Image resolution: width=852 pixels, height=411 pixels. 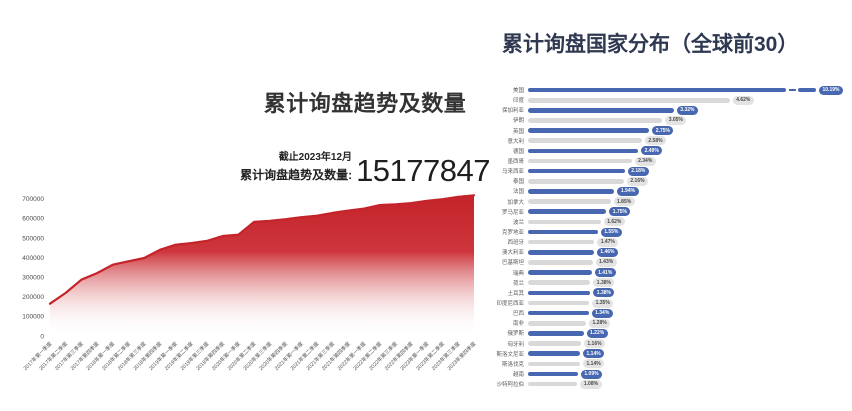 I want to click on country-label: 巴基斯坦, so click(x=512, y=263).